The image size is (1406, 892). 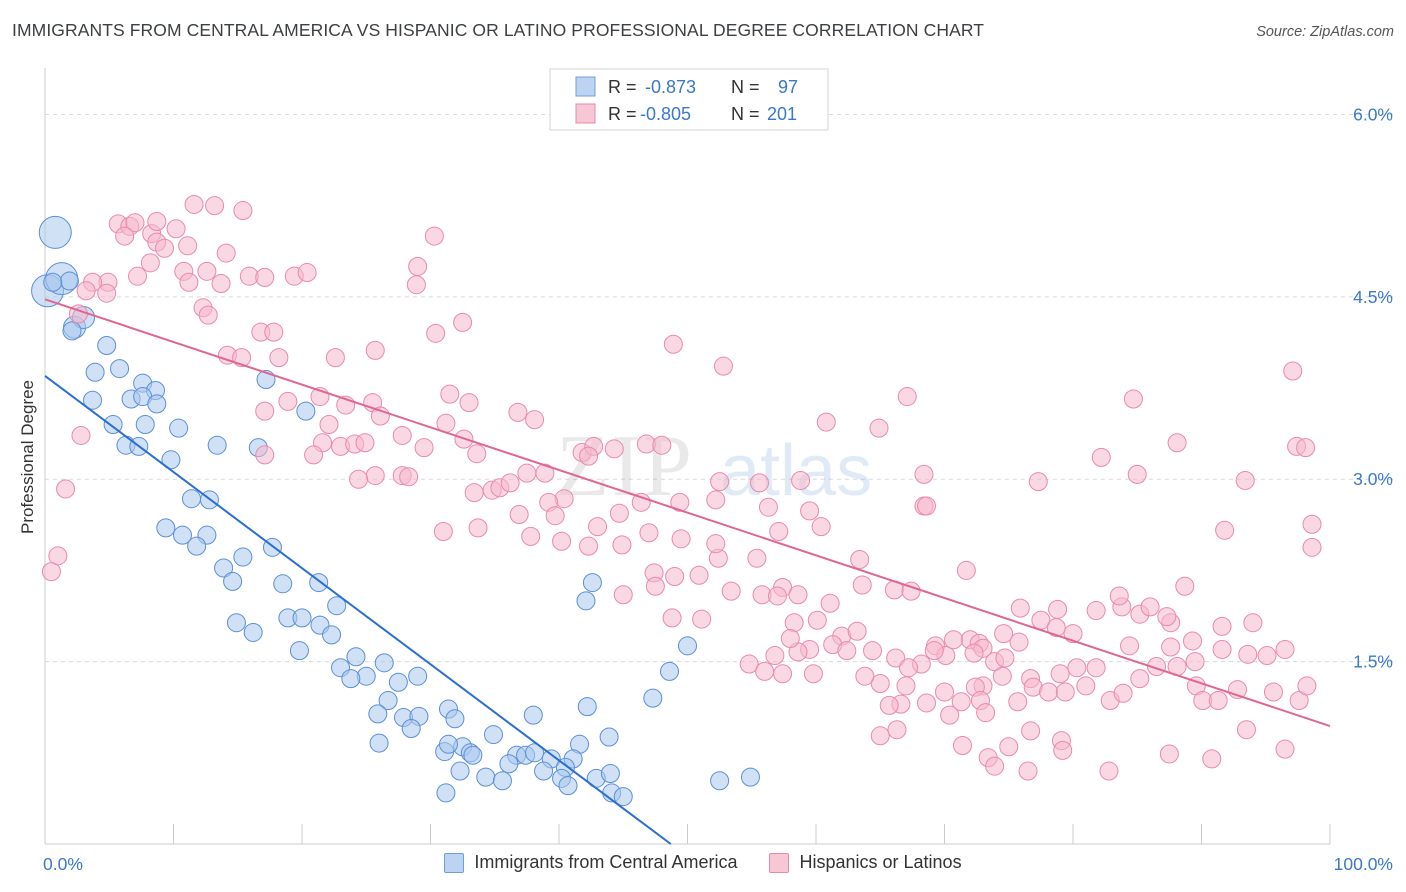 What do you see at coordinates (585, 113) in the screenshot?
I see `legend-swatch-pink` at bounding box center [585, 113].